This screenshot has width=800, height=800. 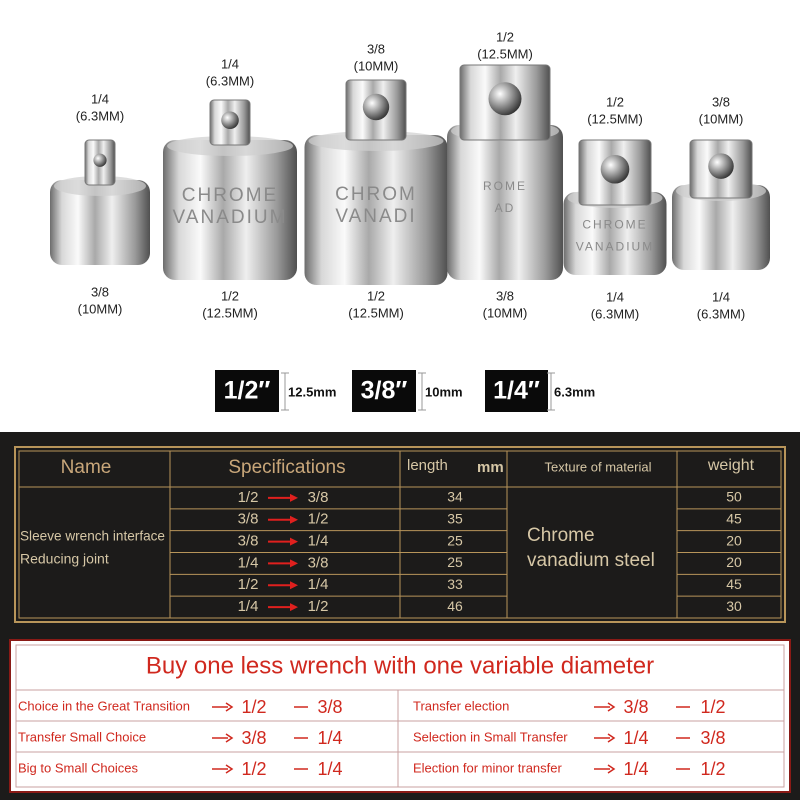 I want to click on length-cell: 33, so click(x=455, y=584).